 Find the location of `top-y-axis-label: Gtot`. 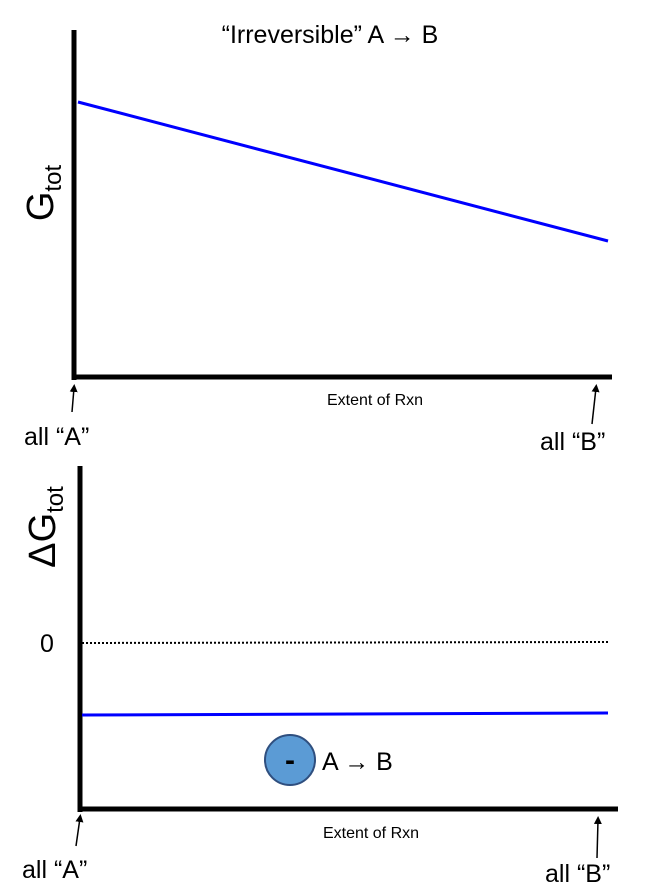

top-y-axis-label: Gtot is located at coordinates (43, 193).